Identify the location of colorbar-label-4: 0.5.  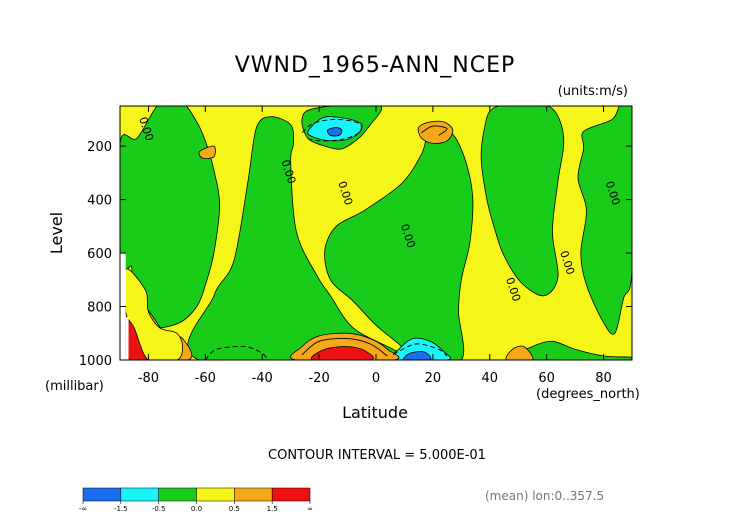
(234, 509).